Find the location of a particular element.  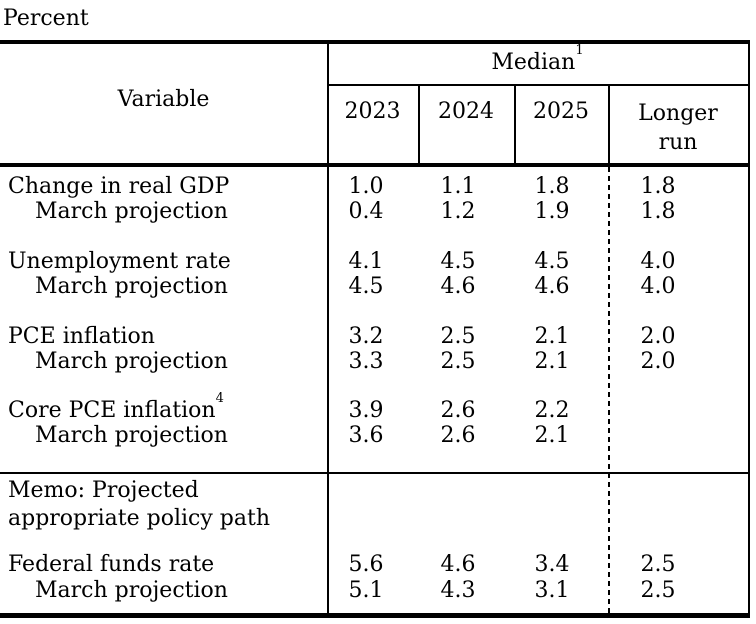

memo-label-line1: Memo: Projected is located at coordinates (103, 490).